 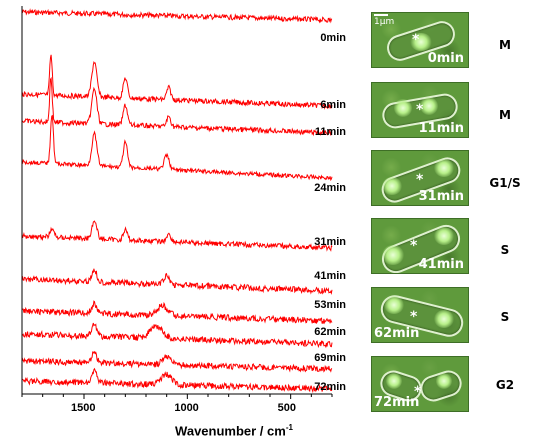 What do you see at coordinates (397, 333) in the screenshot?
I see `cell-time-label: 62min` at bounding box center [397, 333].